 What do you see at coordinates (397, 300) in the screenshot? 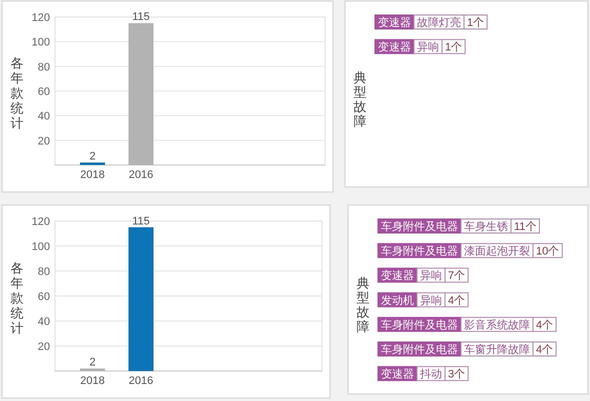
I see `text: 发动机` at bounding box center [397, 300].